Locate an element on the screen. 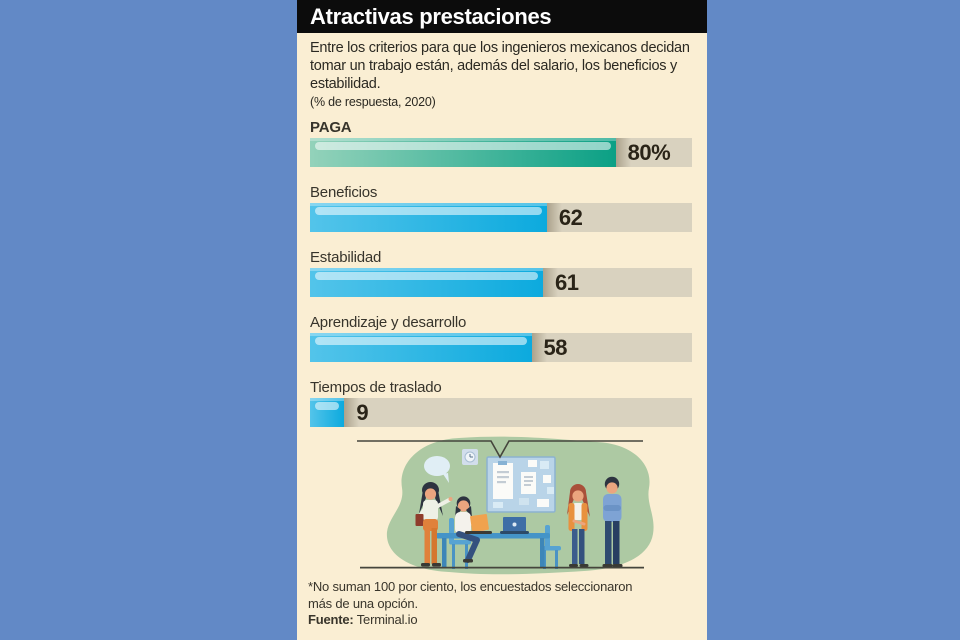 The image size is (960, 640). callout-line is located at coordinates (500, 449).